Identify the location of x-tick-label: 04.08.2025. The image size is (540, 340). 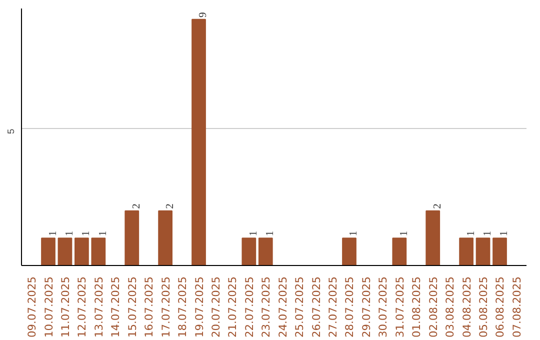
(467, 307).